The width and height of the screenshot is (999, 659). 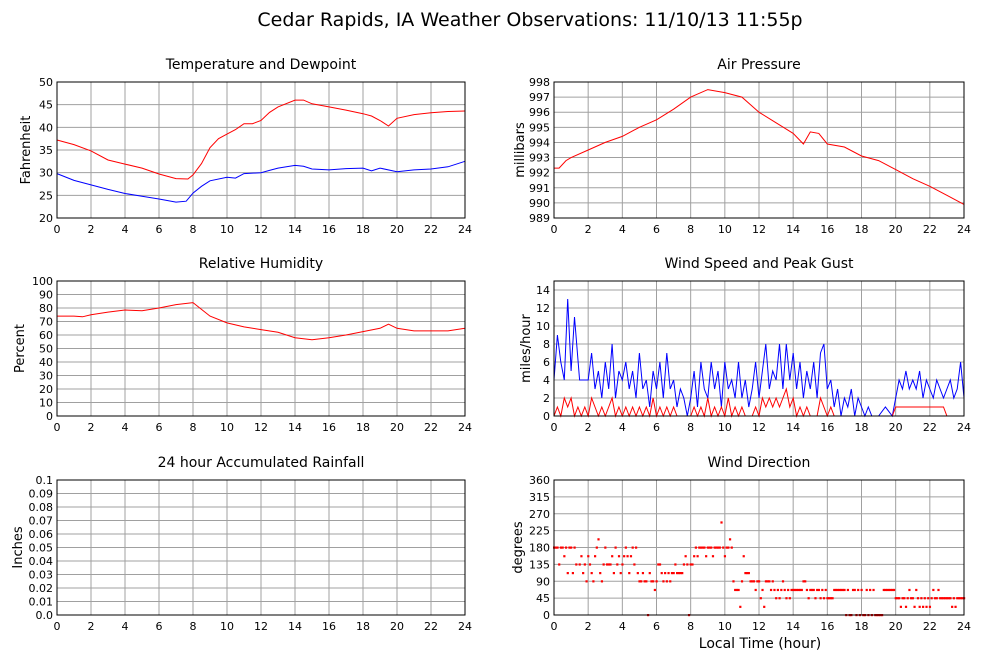 I want to click on wind-xtick-label: 16, so click(x=827, y=427).